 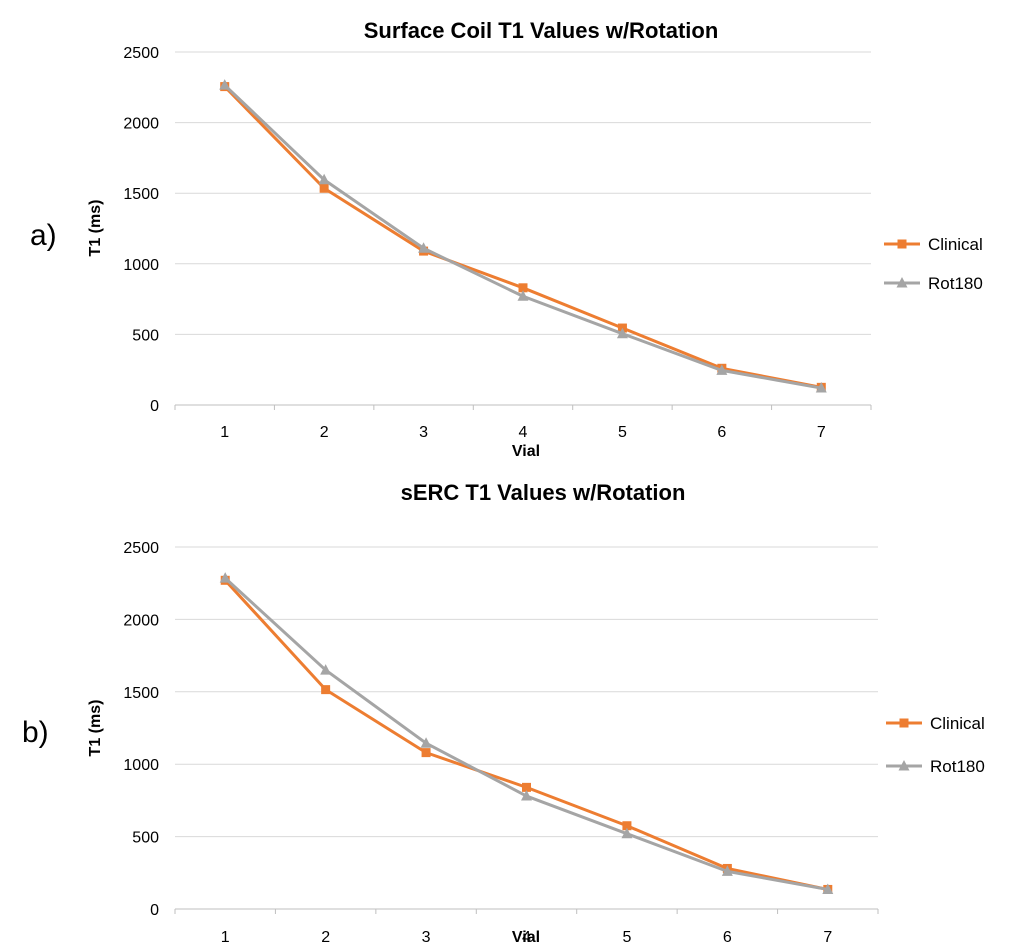 I want to click on chart-b-x-ticks: 1 2 3 4 5 6 7, so click(x=527, y=937).